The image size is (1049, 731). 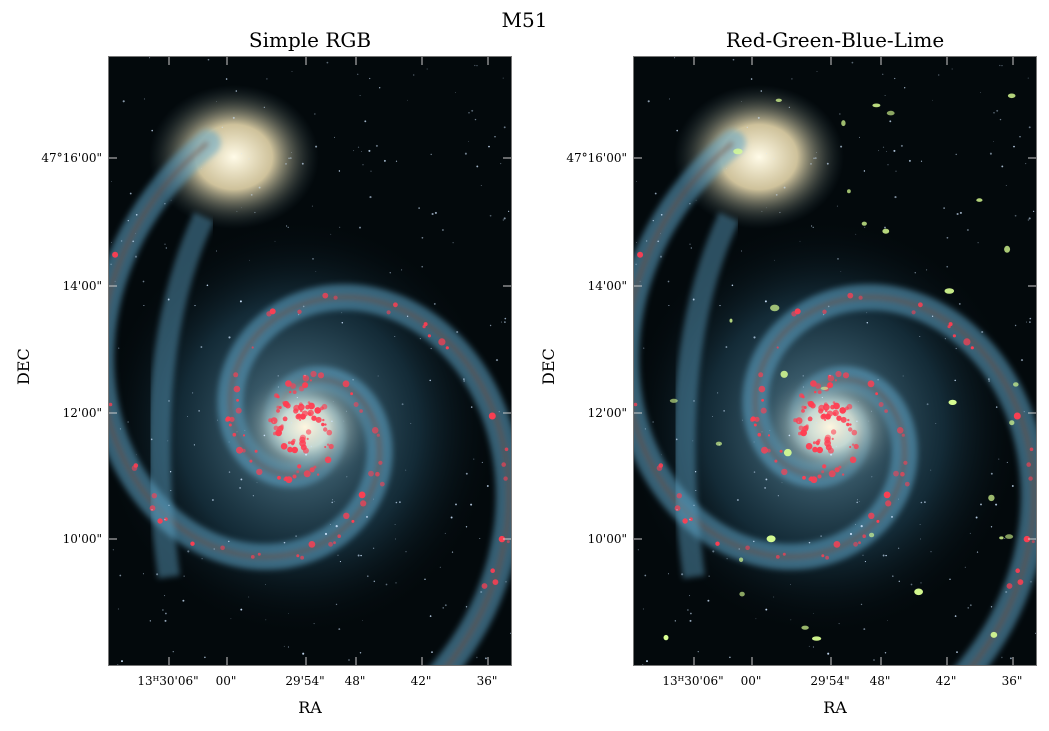 I want to click on left-xtick-5: 36", so click(x=487, y=681).